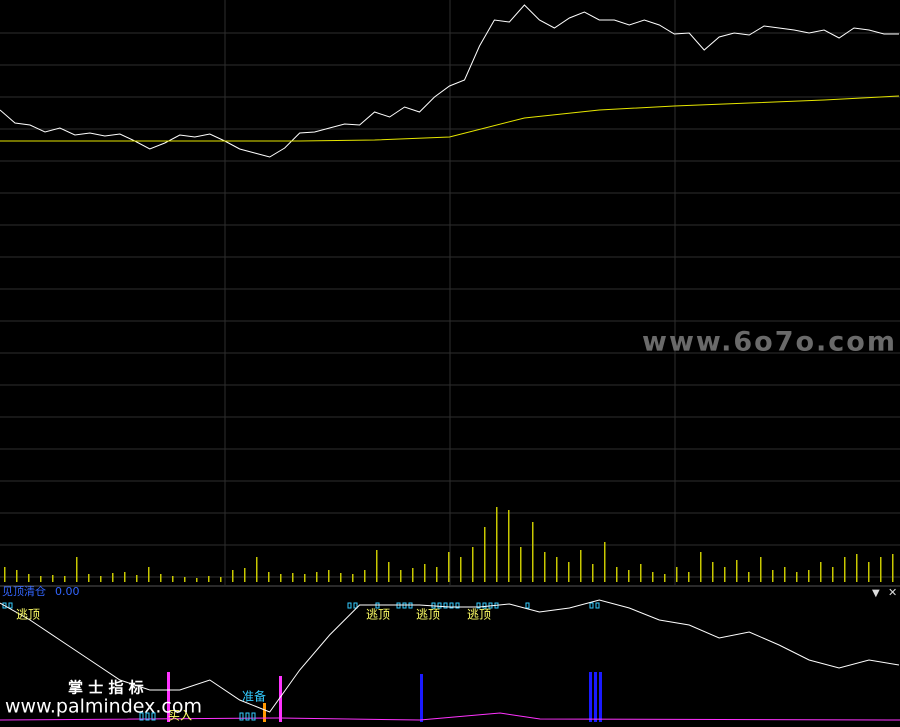 The height and width of the screenshot is (727, 900). Describe the element at coordinates (876, 593) in the screenshot. I see `collapse-icon: ▼` at that location.